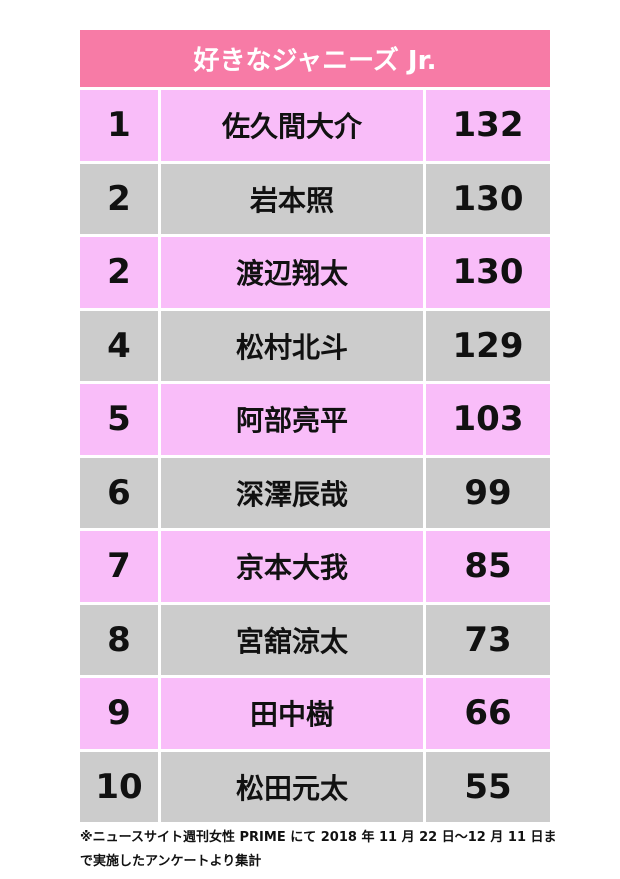 This screenshot has height=879, width=620. I want to click on value-cell: 73, so click(488, 639).